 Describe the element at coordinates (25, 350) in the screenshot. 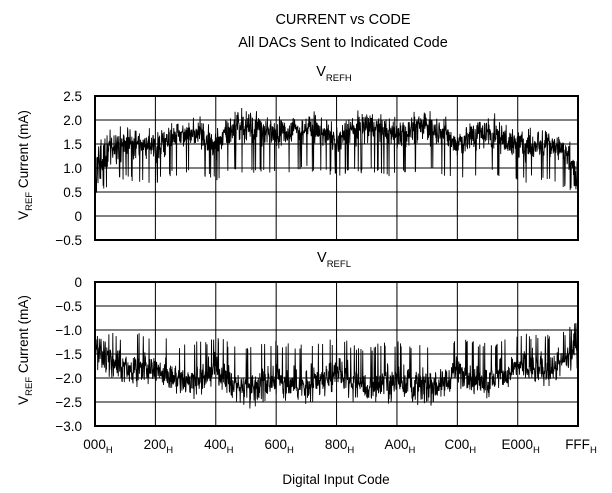

I see `panel2-y-axis-label: VREF Current (mA)` at that location.